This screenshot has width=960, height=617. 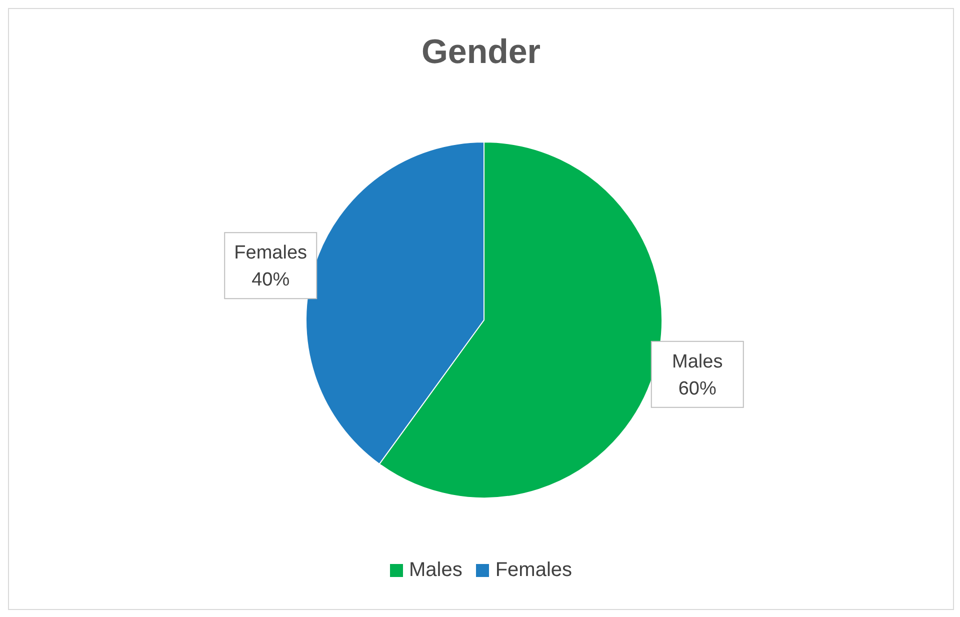 I want to click on data-label: 60%, so click(x=697, y=389).